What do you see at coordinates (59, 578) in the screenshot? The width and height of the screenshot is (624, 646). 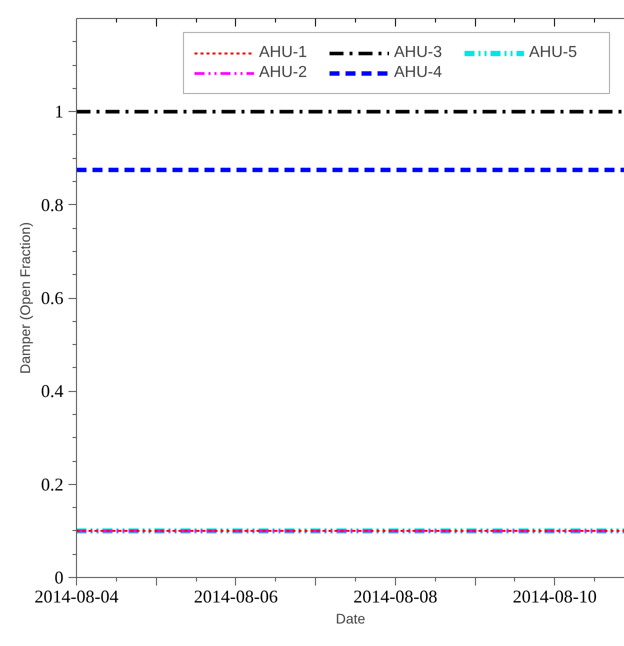 I see `y-tick-label: 0` at bounding box center [59, 578].